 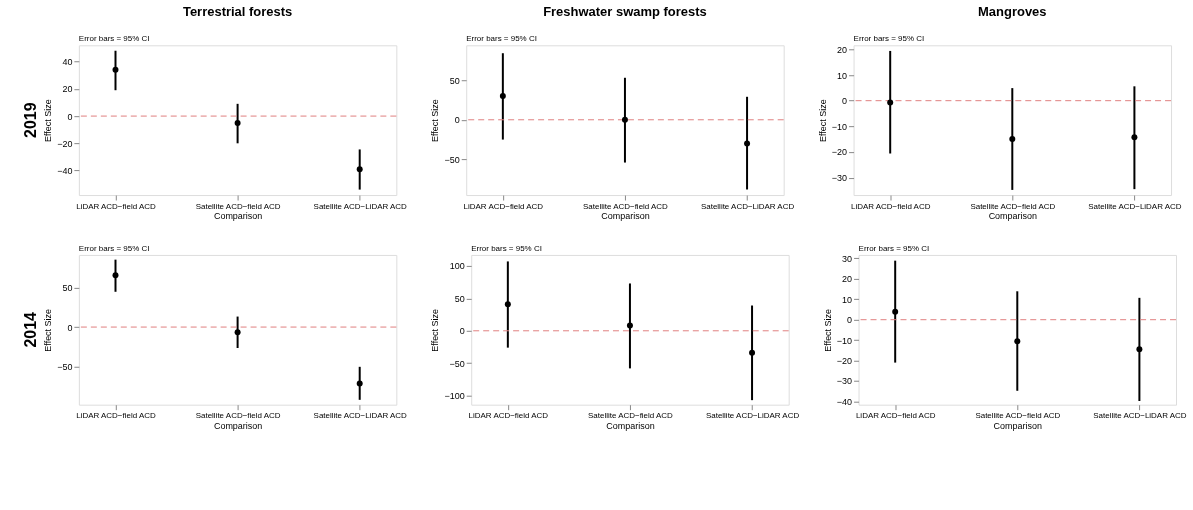 I want to click on y-tick-label: 30, so click(x=847, y=258).